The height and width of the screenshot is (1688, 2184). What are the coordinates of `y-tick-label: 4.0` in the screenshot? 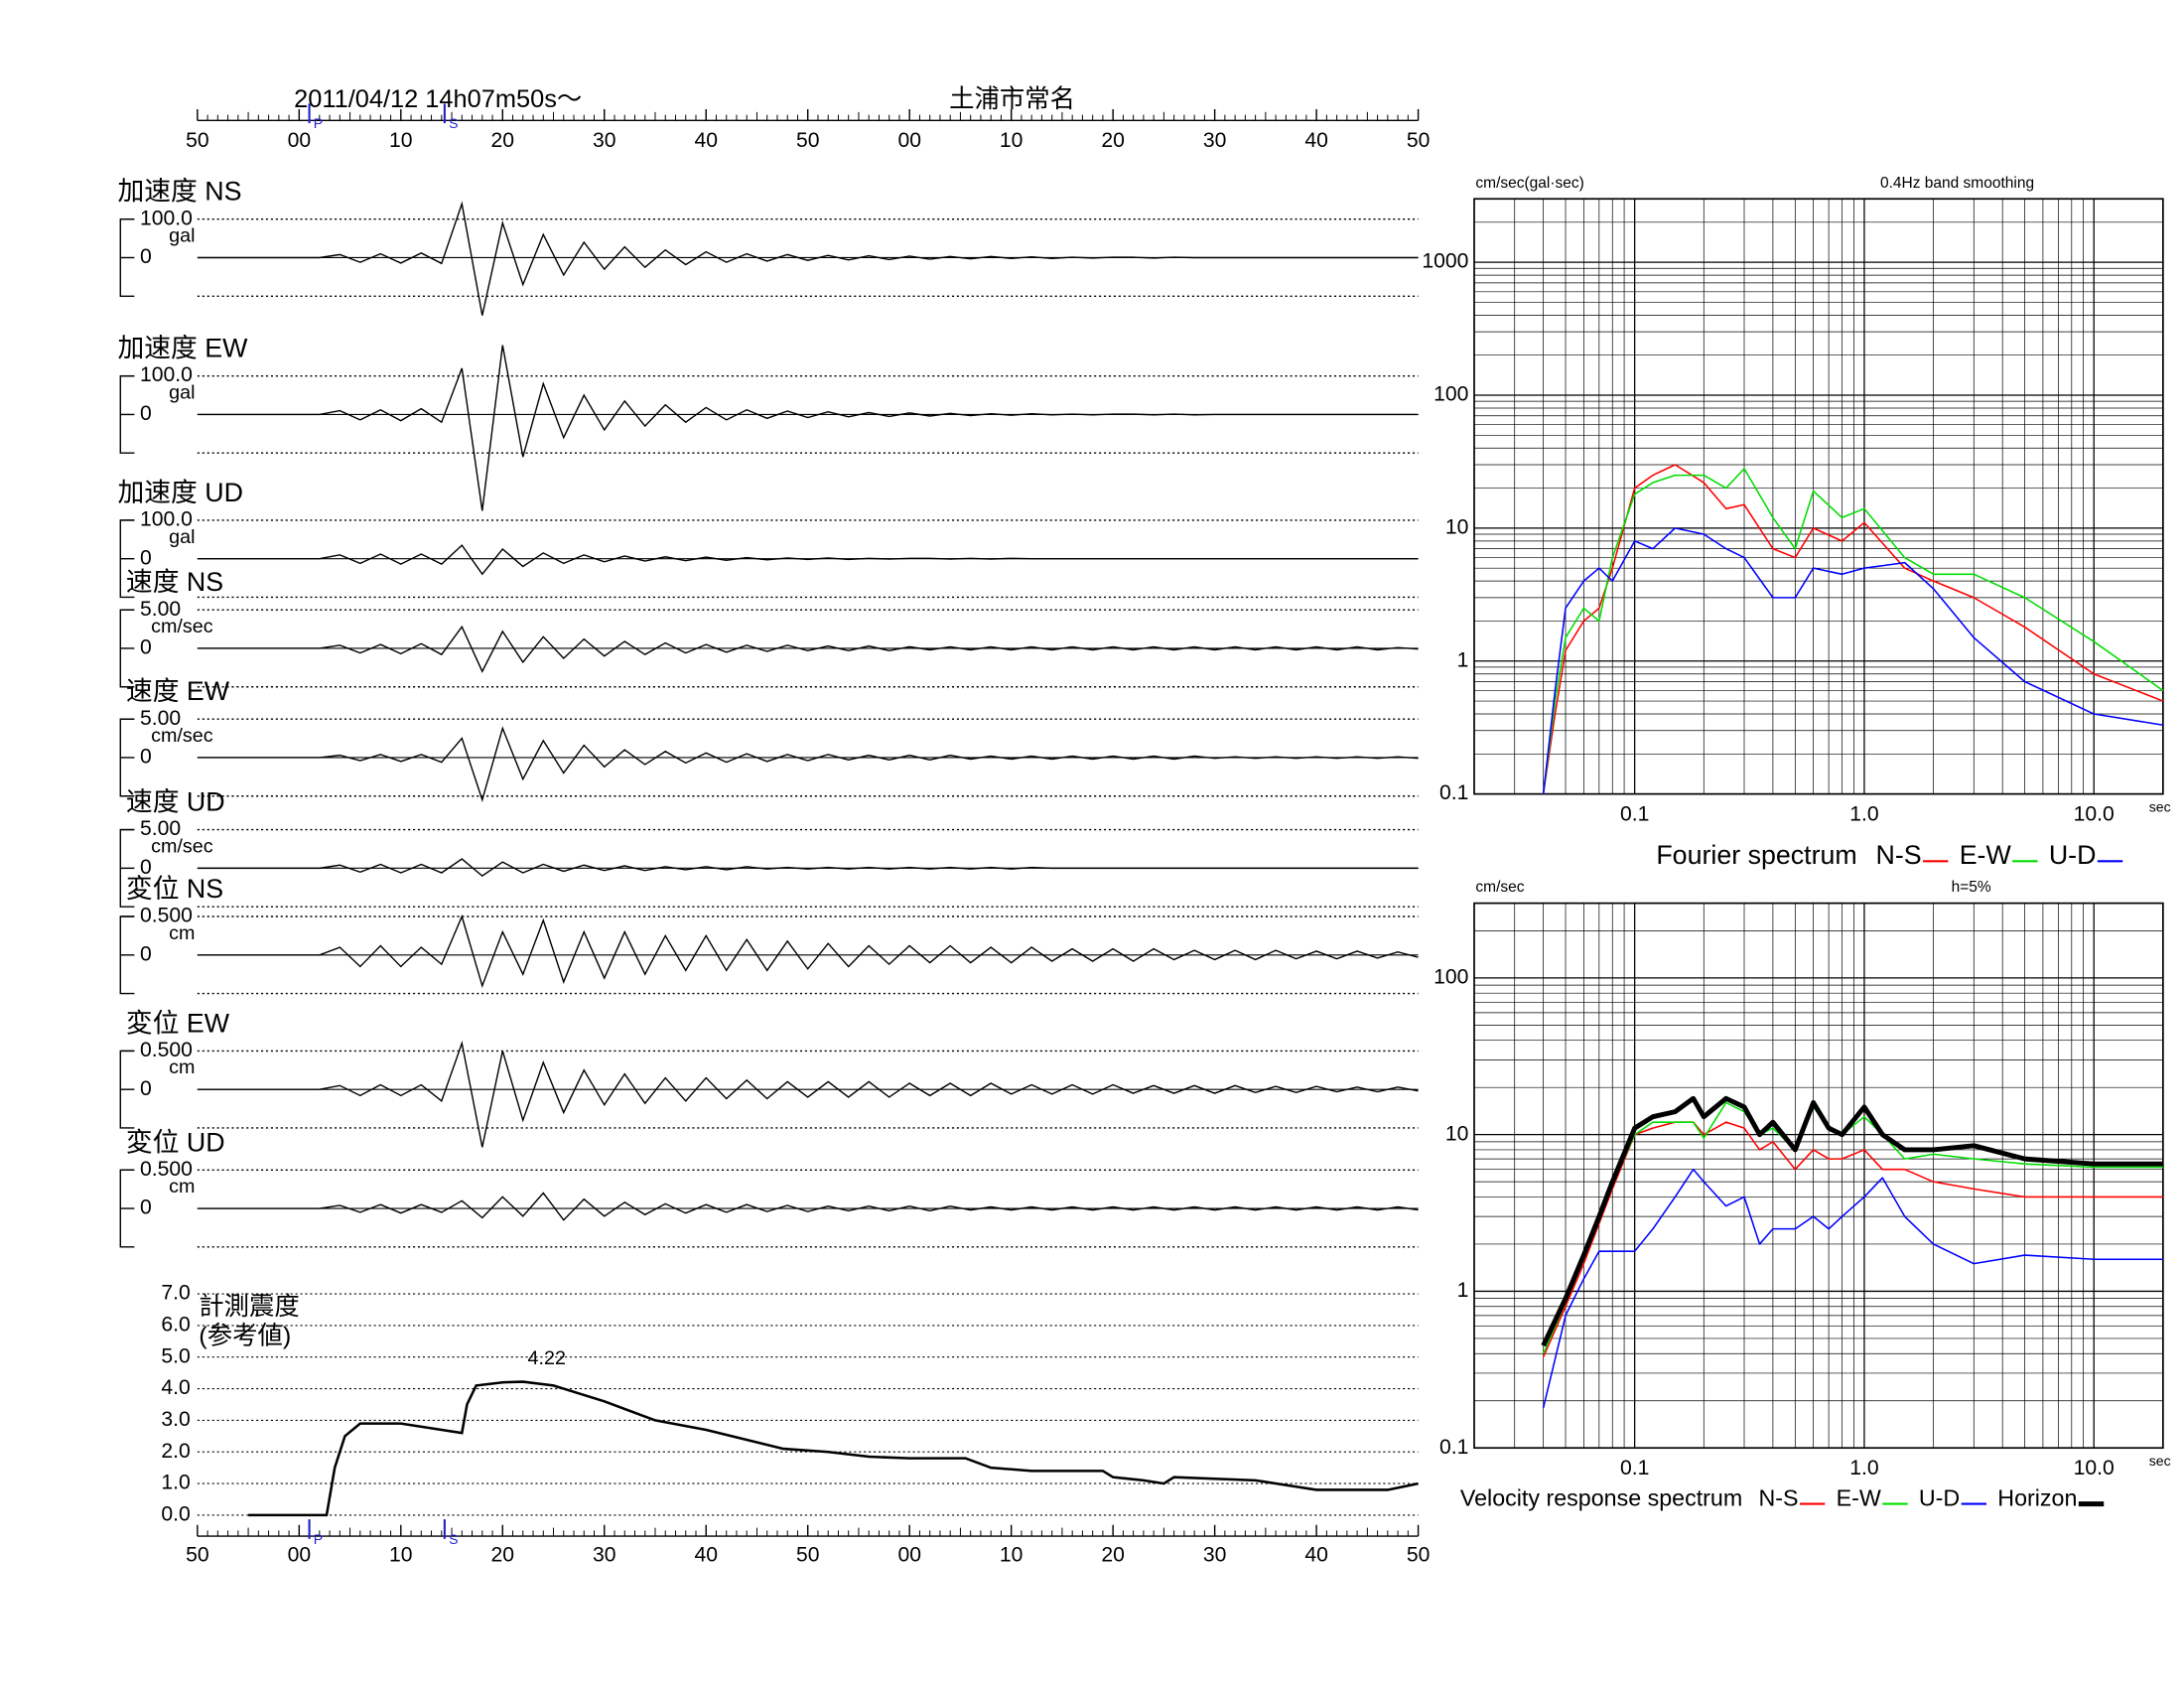 It's located at (175, 1387).